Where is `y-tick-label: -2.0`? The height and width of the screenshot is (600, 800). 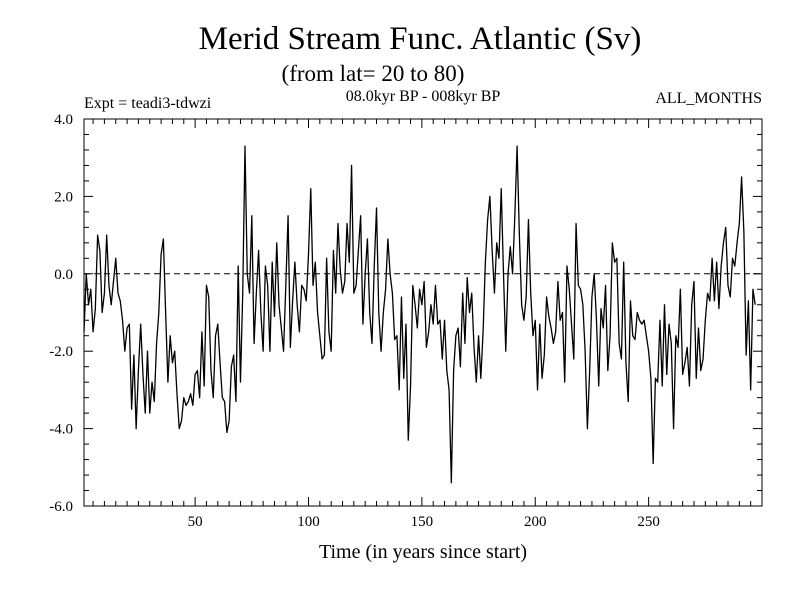 y-tick-label: -2.0 is located at coordinates (61, 352).